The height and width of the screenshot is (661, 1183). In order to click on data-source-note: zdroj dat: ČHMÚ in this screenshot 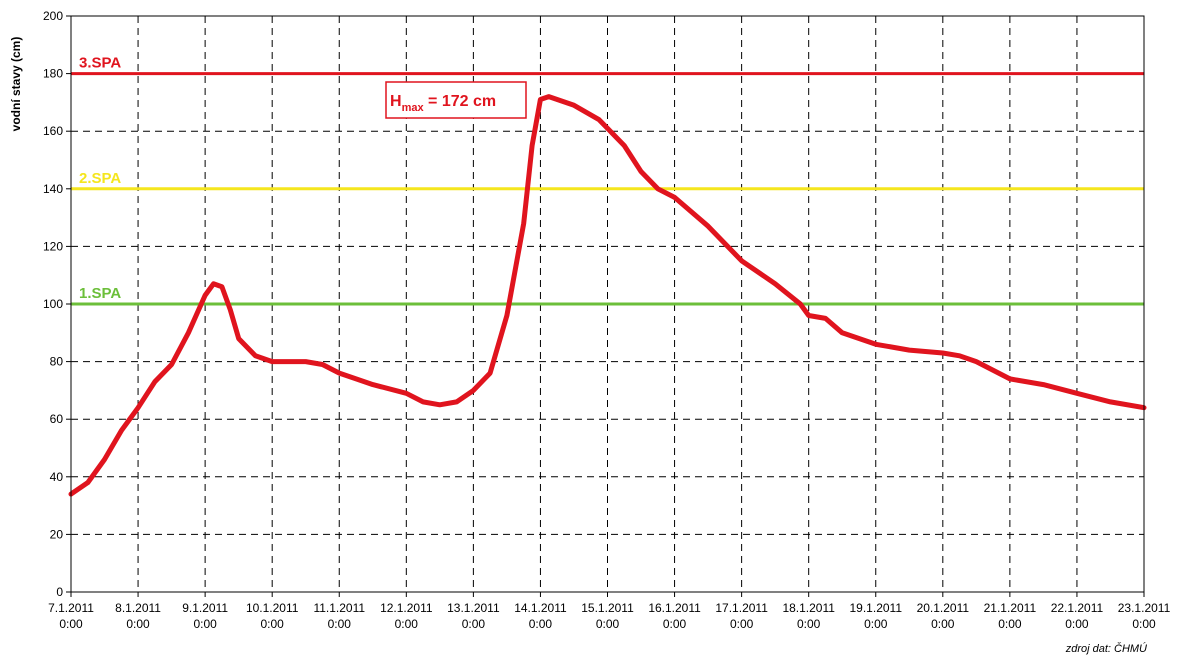, I will do `click(1106, 649)`.